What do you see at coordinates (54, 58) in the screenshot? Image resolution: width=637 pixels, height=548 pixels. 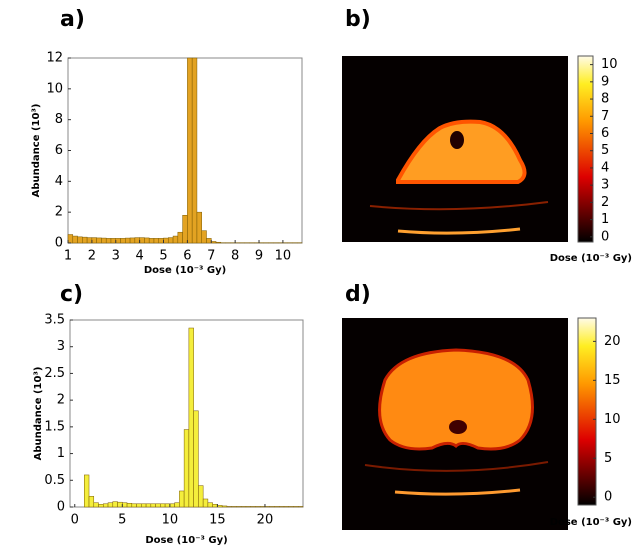 I see `y-tick-label: 12` at bounding box center [54, 58].